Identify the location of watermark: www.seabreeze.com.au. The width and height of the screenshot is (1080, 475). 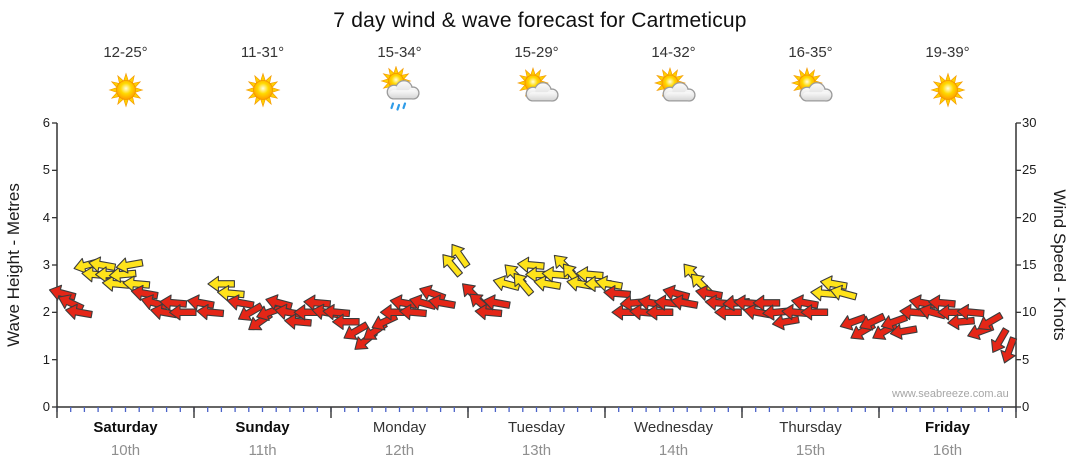
(950, 394).